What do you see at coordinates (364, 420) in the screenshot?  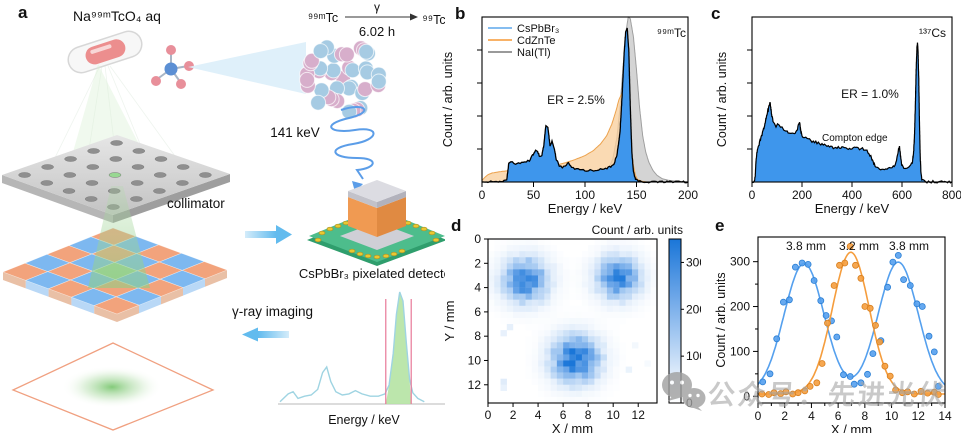 I see `sketch-xlabel: Energy / keV` at bounding box center [364, 420].